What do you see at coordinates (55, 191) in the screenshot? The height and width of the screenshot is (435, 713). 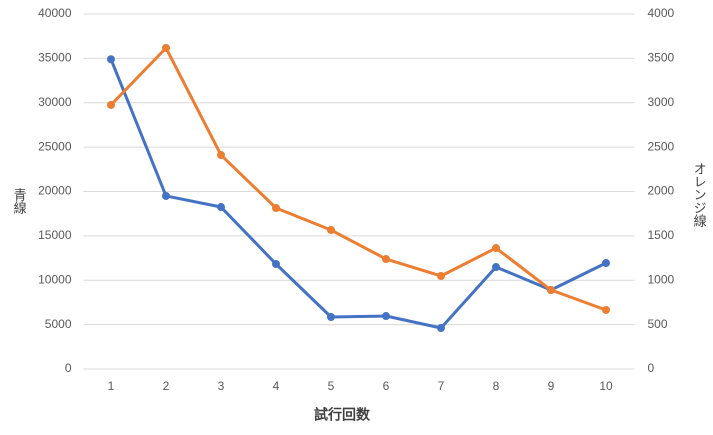 I see `y-tick-label: 20000` at bounding box center [55, 191].